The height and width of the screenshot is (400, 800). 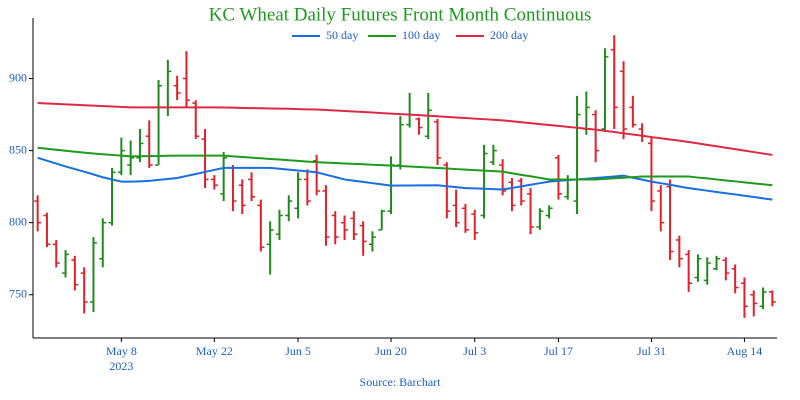 What do you see at coordinates (401, 382) in the screenshot?
I see `source-note: Source: Barchart` at bounding box center [401, 382].